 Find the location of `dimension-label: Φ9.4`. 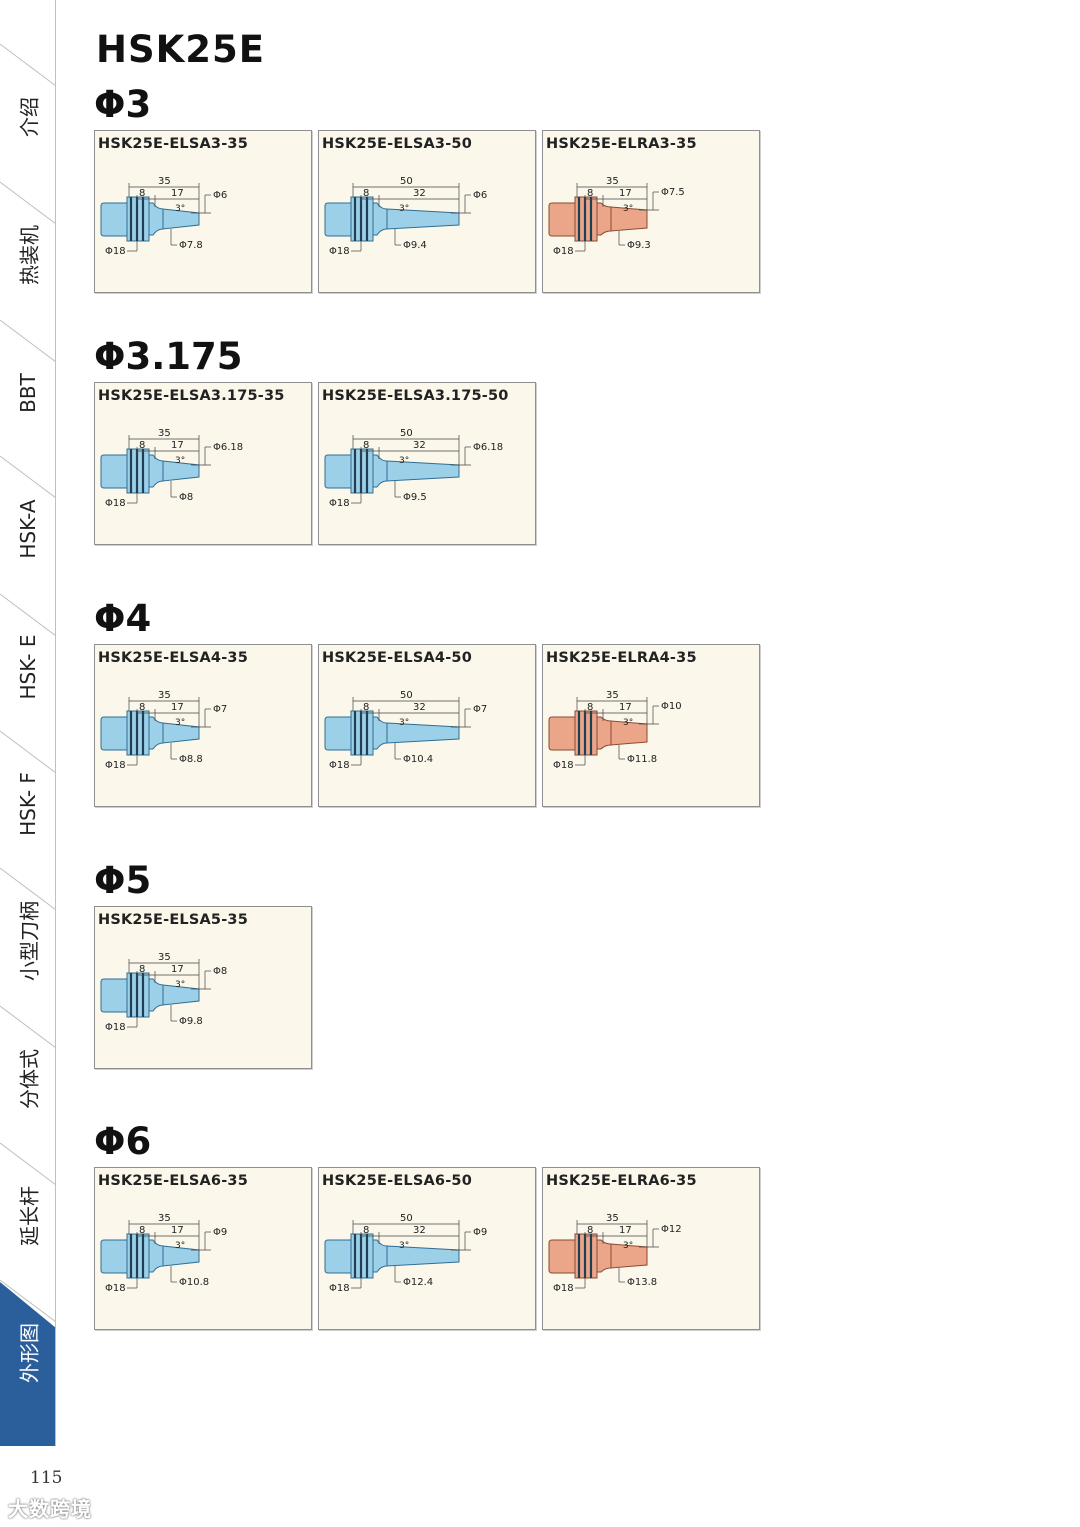

dimension-label: Φ9.4 is located at coordinates (415, 245).